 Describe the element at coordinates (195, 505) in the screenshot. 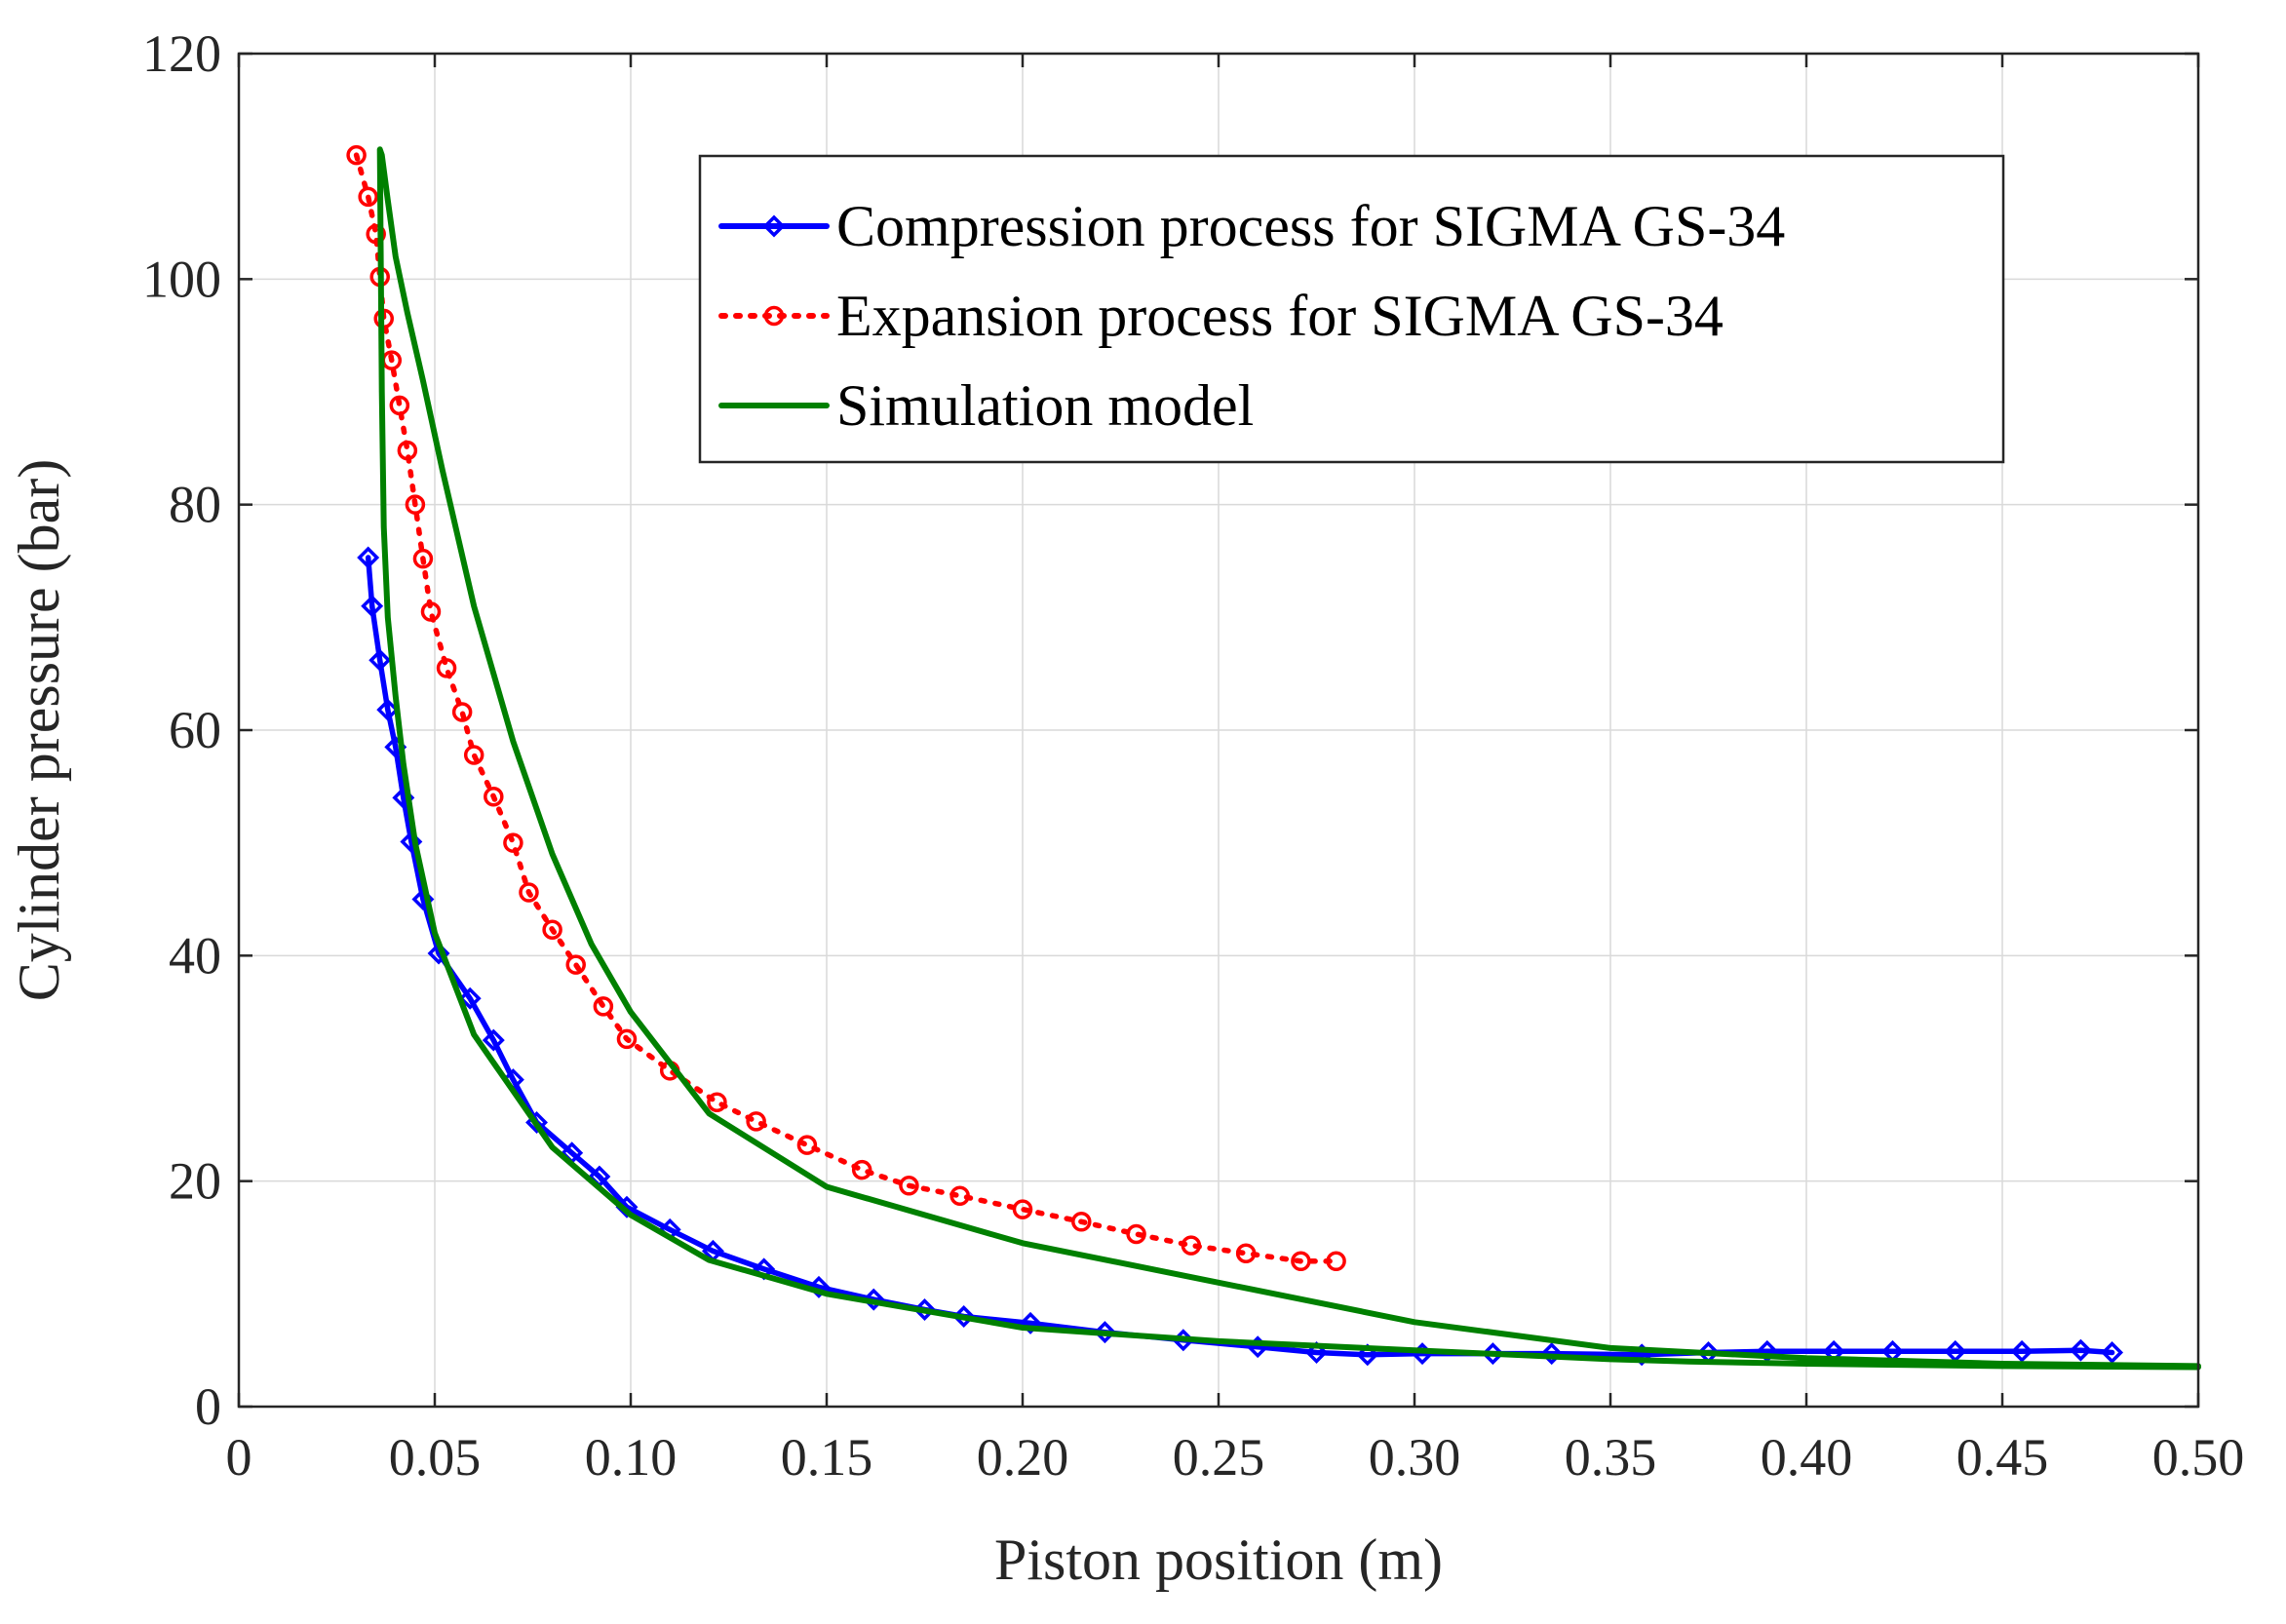

I see `y-tick-label: 80` at that location.